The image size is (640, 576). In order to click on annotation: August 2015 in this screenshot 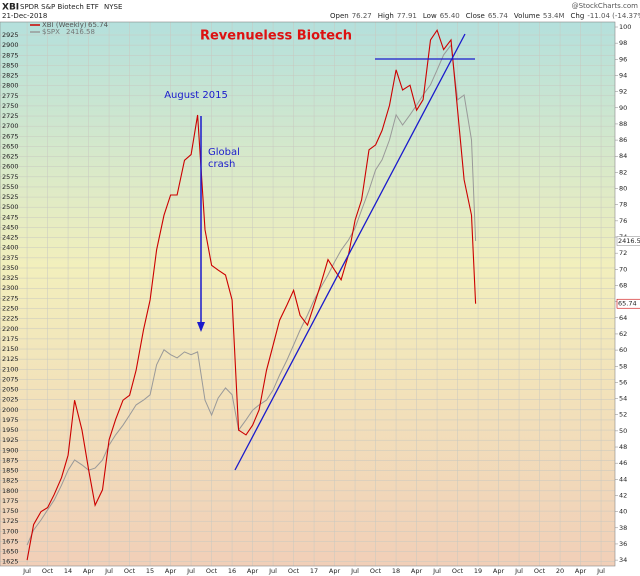, I will do `click(196, 95)`.